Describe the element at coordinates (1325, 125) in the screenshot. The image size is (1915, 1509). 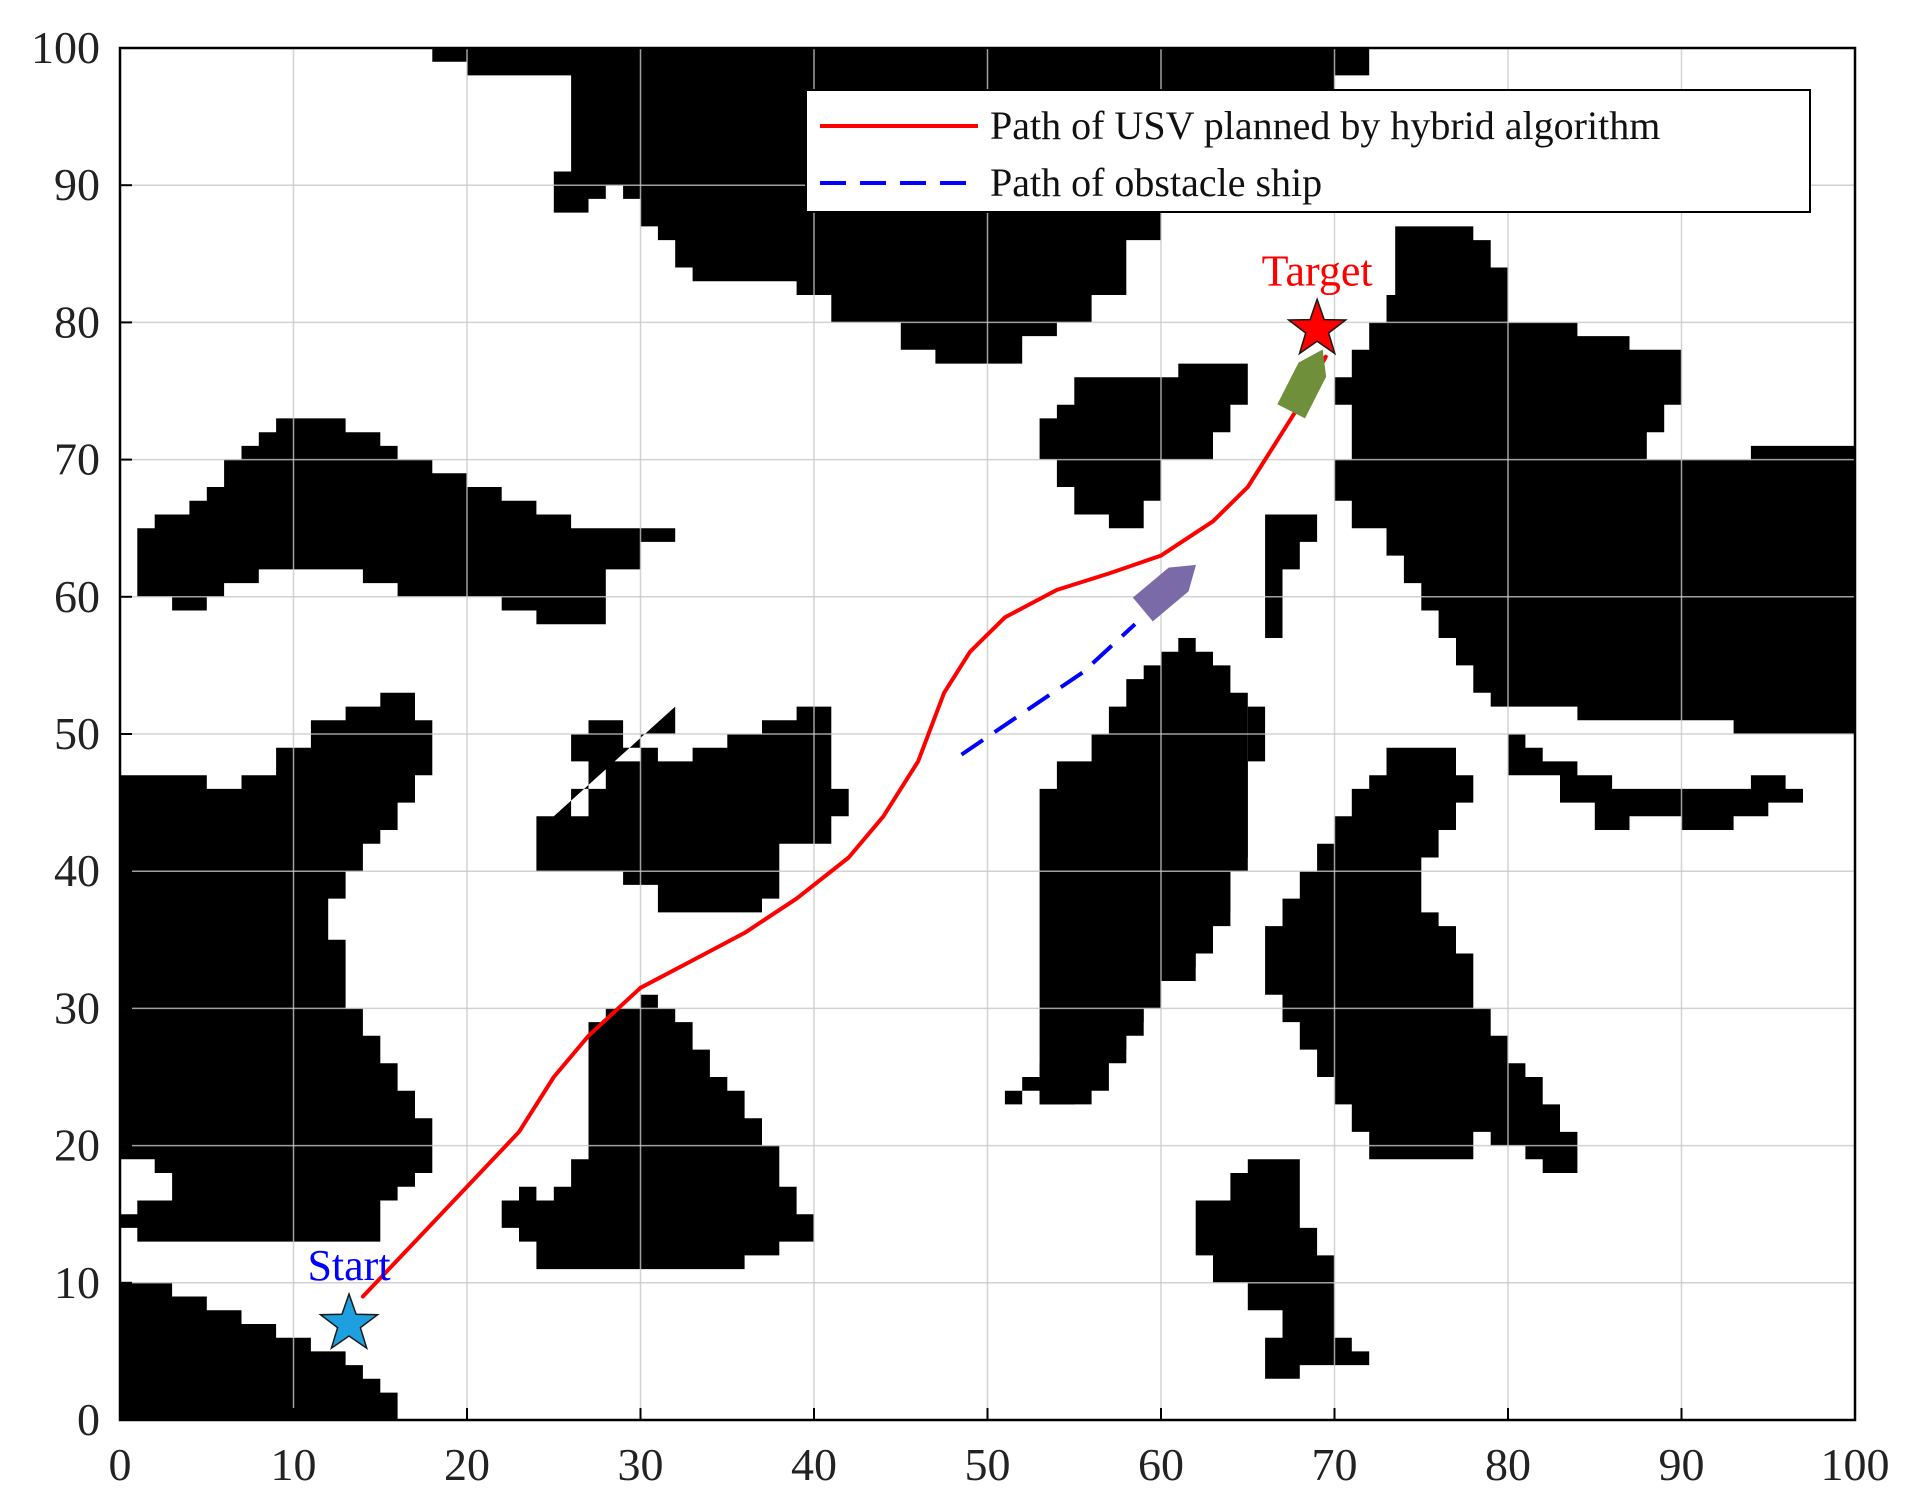
I see `legend-label-usv-path: Path of USV planned by hybrid algorithm` at that location.